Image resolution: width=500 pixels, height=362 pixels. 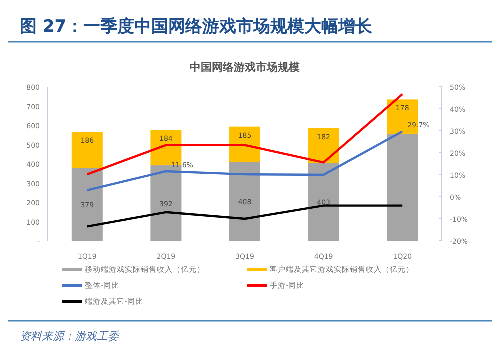 I want to click on title: 图 27：一季度中国网络游戏市场规模大幅增长, so click(x=196, y=27).